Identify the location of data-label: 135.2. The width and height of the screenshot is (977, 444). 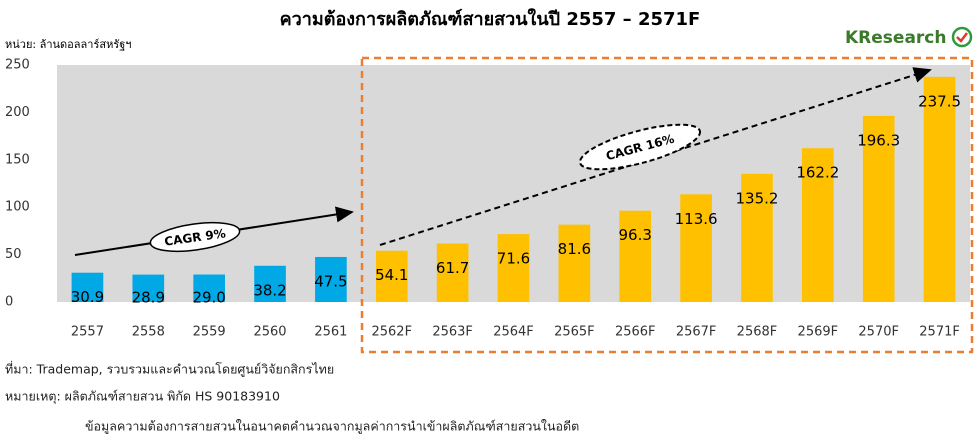
(756, 198).